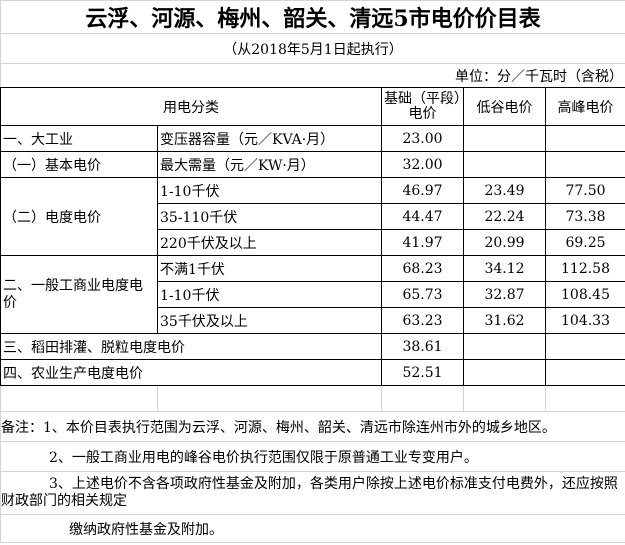  What do you see at coordinates (269, 138) in the screenshot?
I see `row-item: 变压器容量（元／KVA·月）` at bounding box center [269, 138].